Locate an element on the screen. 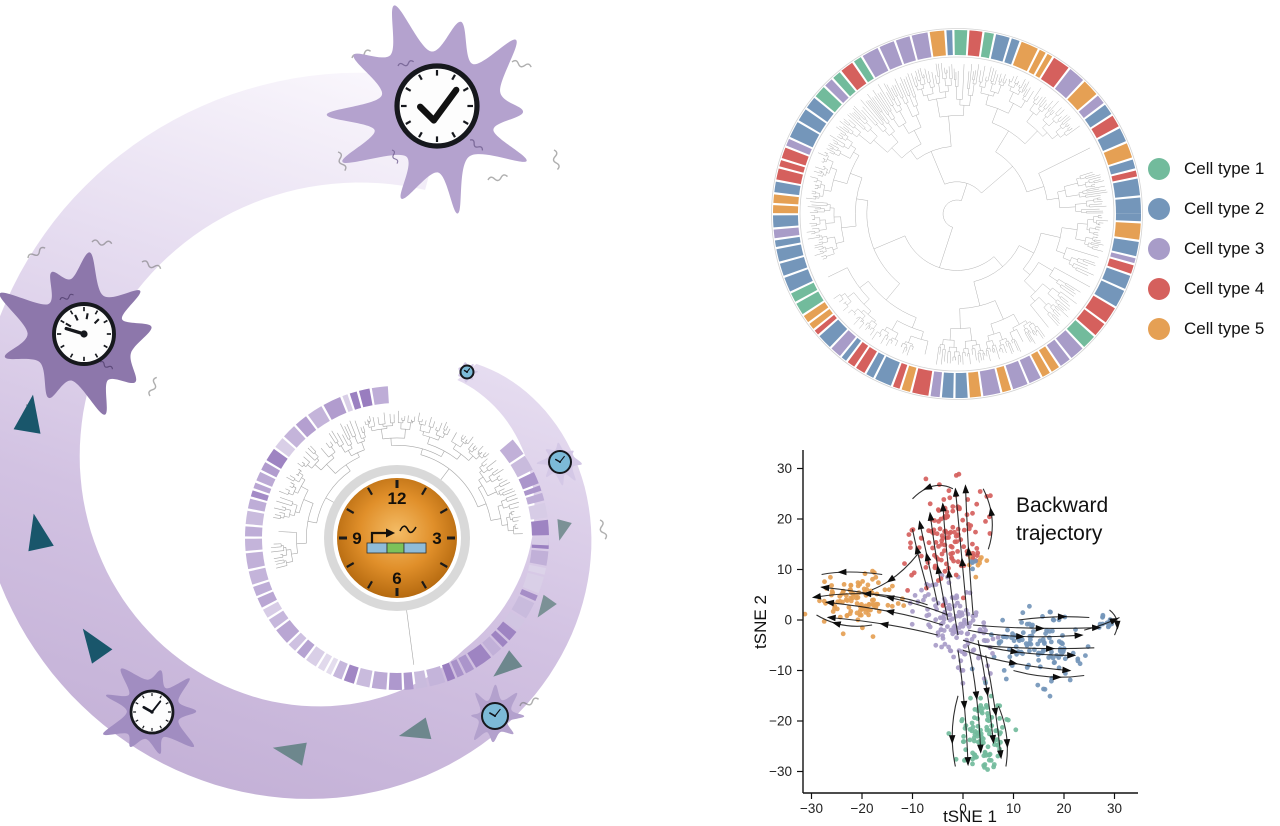 This screenshot has height=826, width=1280. y-tick-label: 20 is located at coordinates (784, 519).